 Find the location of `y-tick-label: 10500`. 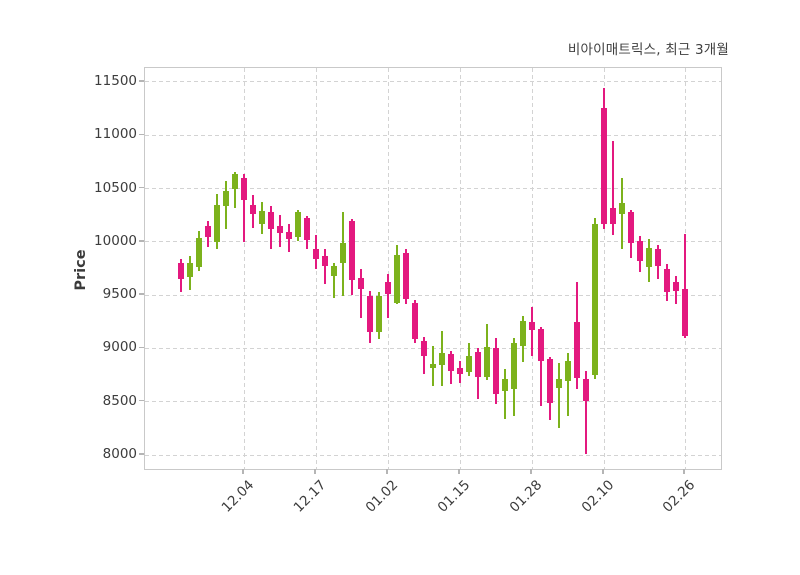

y-tick-label: 10500 is located at coordinates (115, 187).